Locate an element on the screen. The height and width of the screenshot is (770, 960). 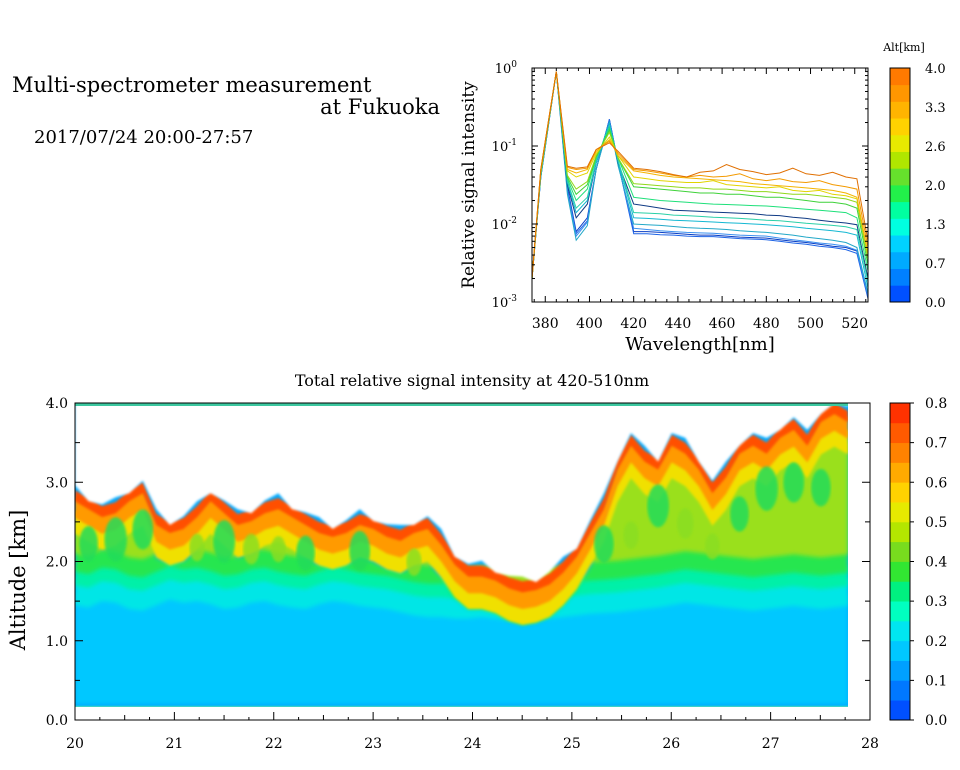
spectrum-y-axis-label: Relative signal intensity is located at coordinates (469, 185).